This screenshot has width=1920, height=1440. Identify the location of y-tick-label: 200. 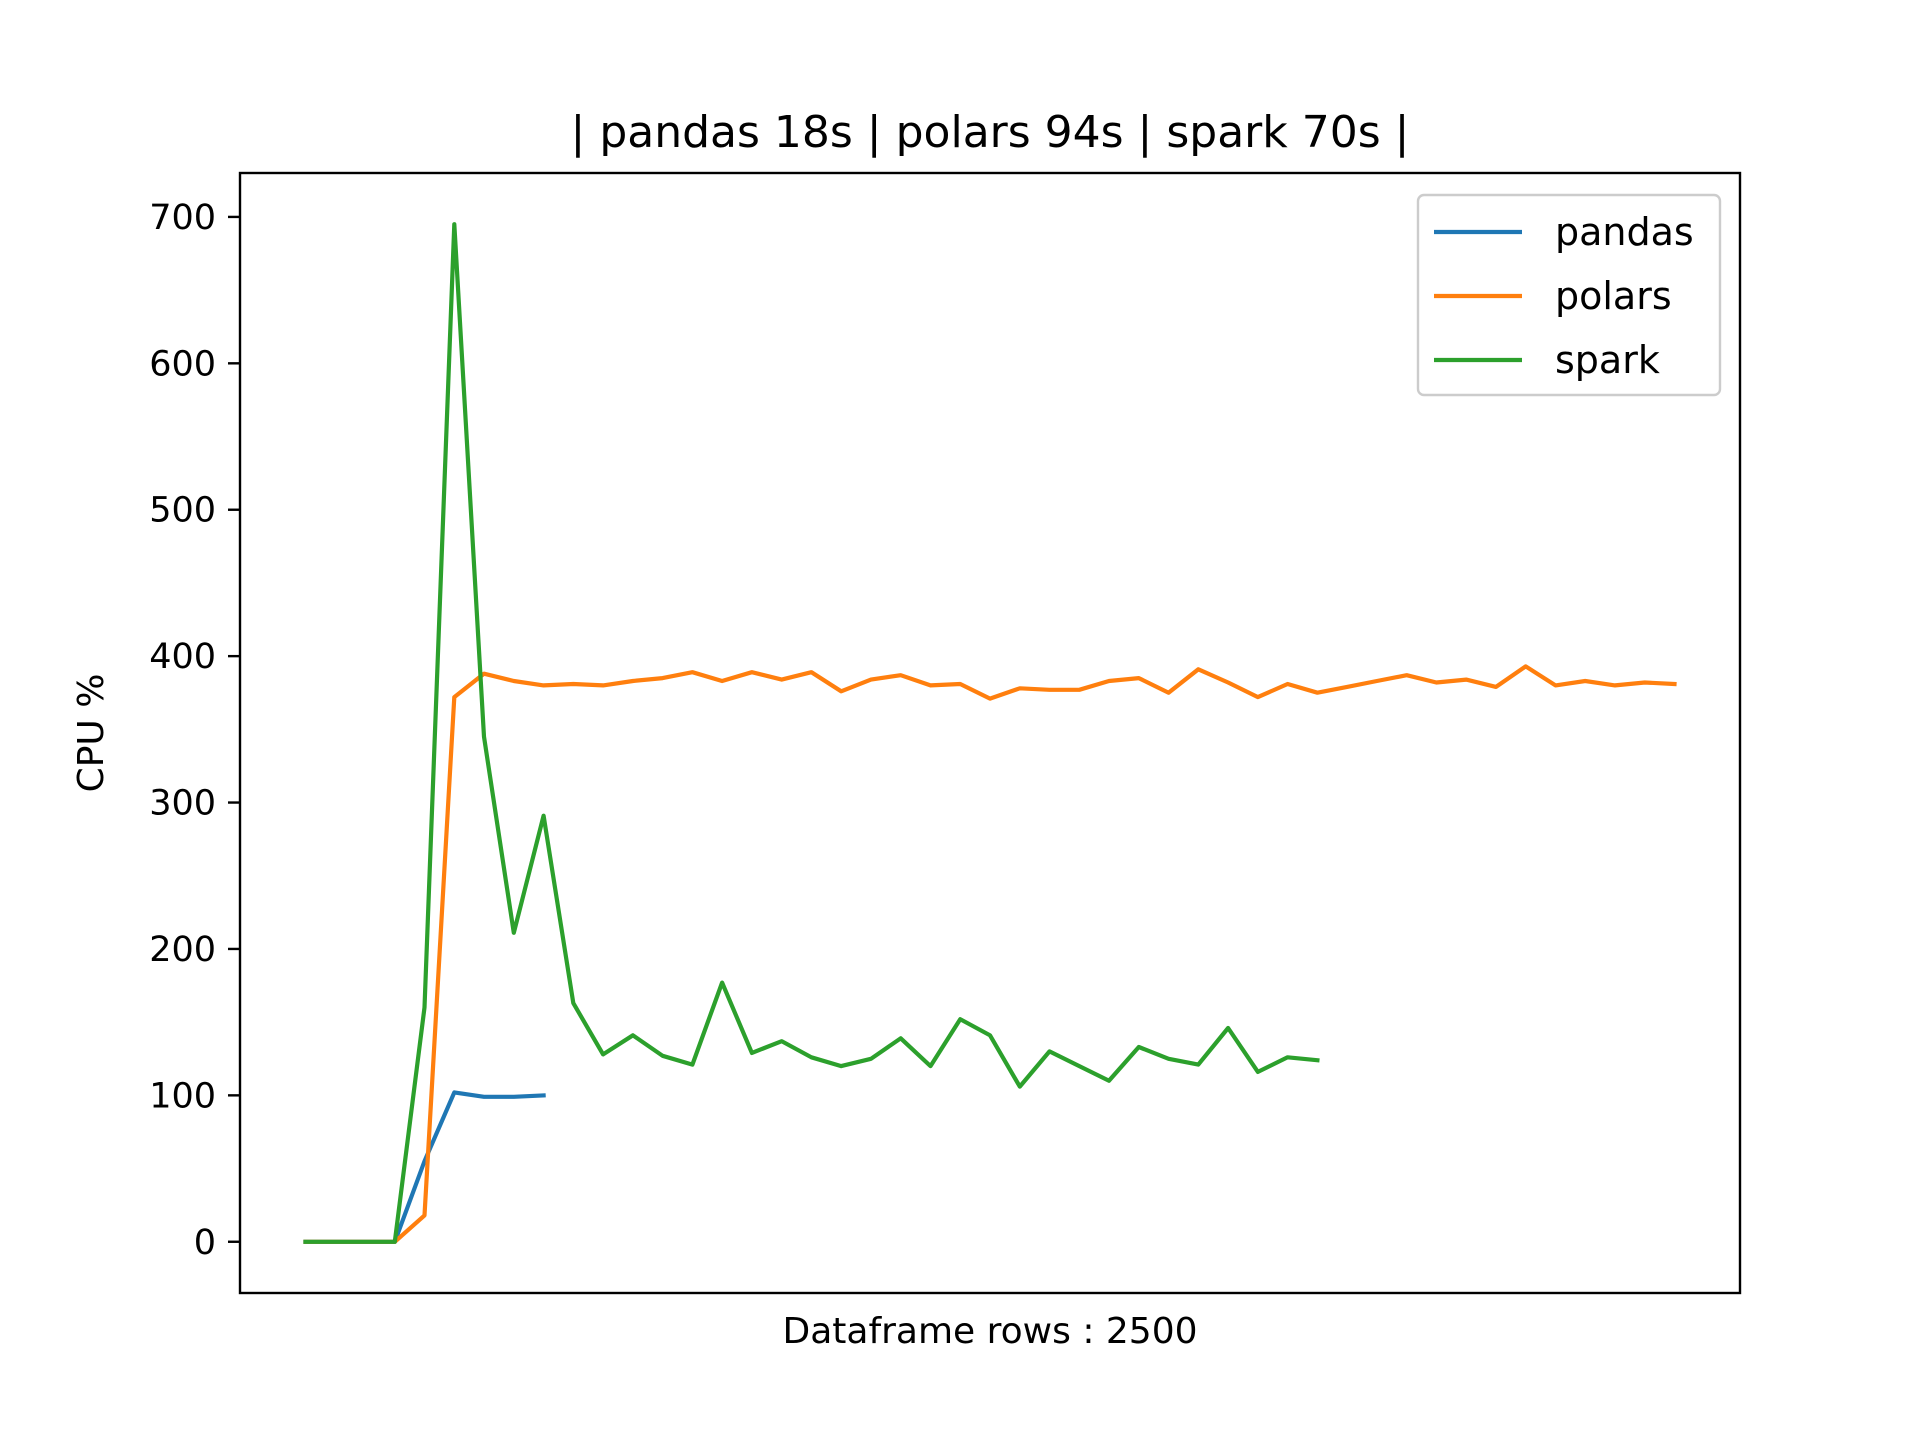
(182, 950).